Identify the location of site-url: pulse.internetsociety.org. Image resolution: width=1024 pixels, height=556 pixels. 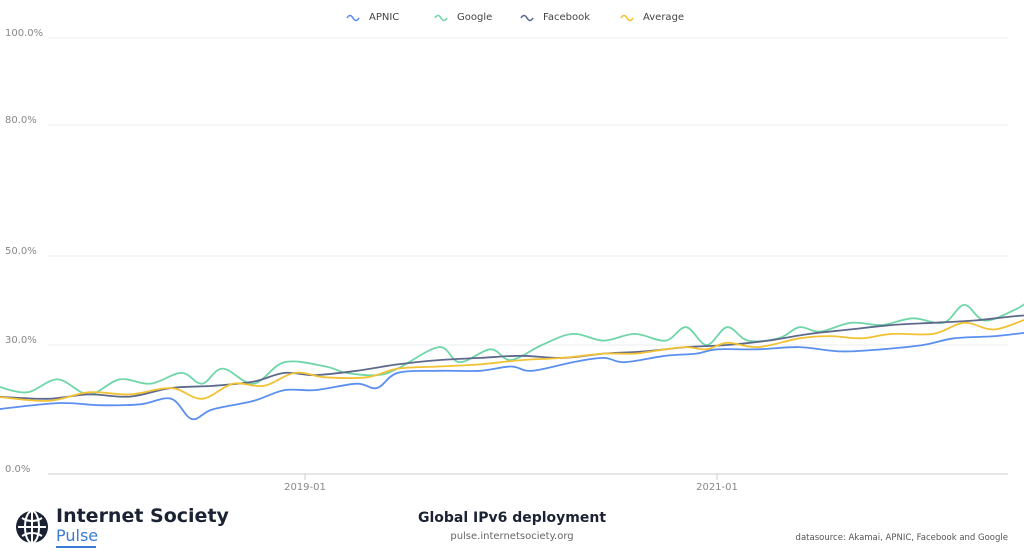
(512, 536).